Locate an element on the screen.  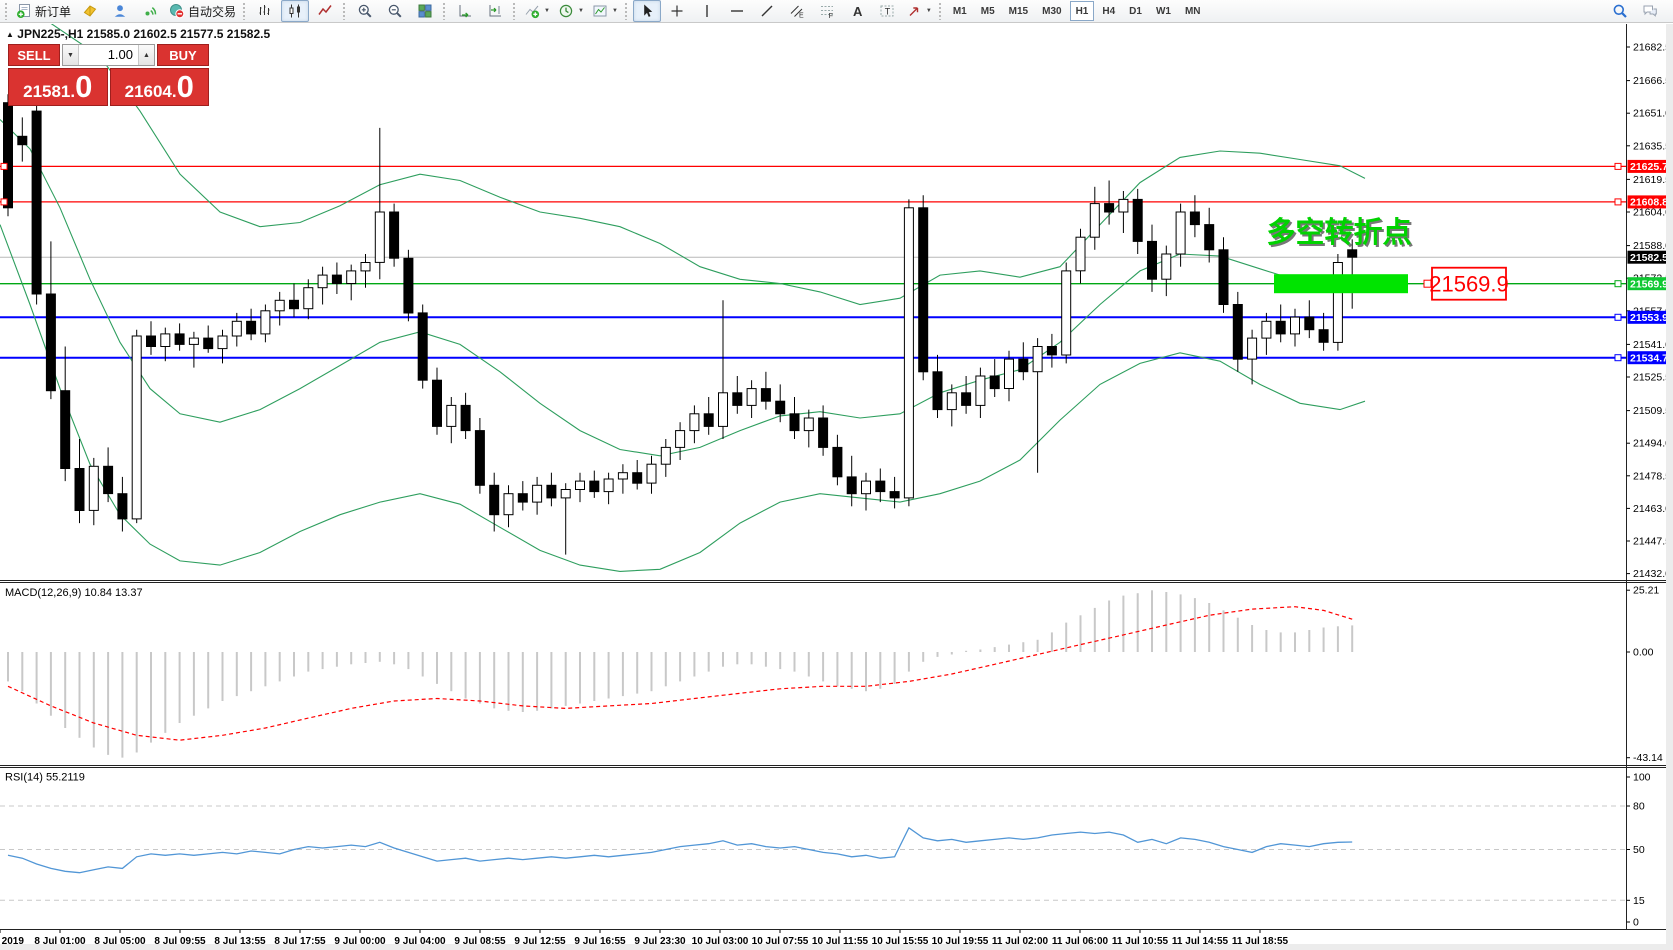
channel-icon: E is located at coordinates (797, 12).